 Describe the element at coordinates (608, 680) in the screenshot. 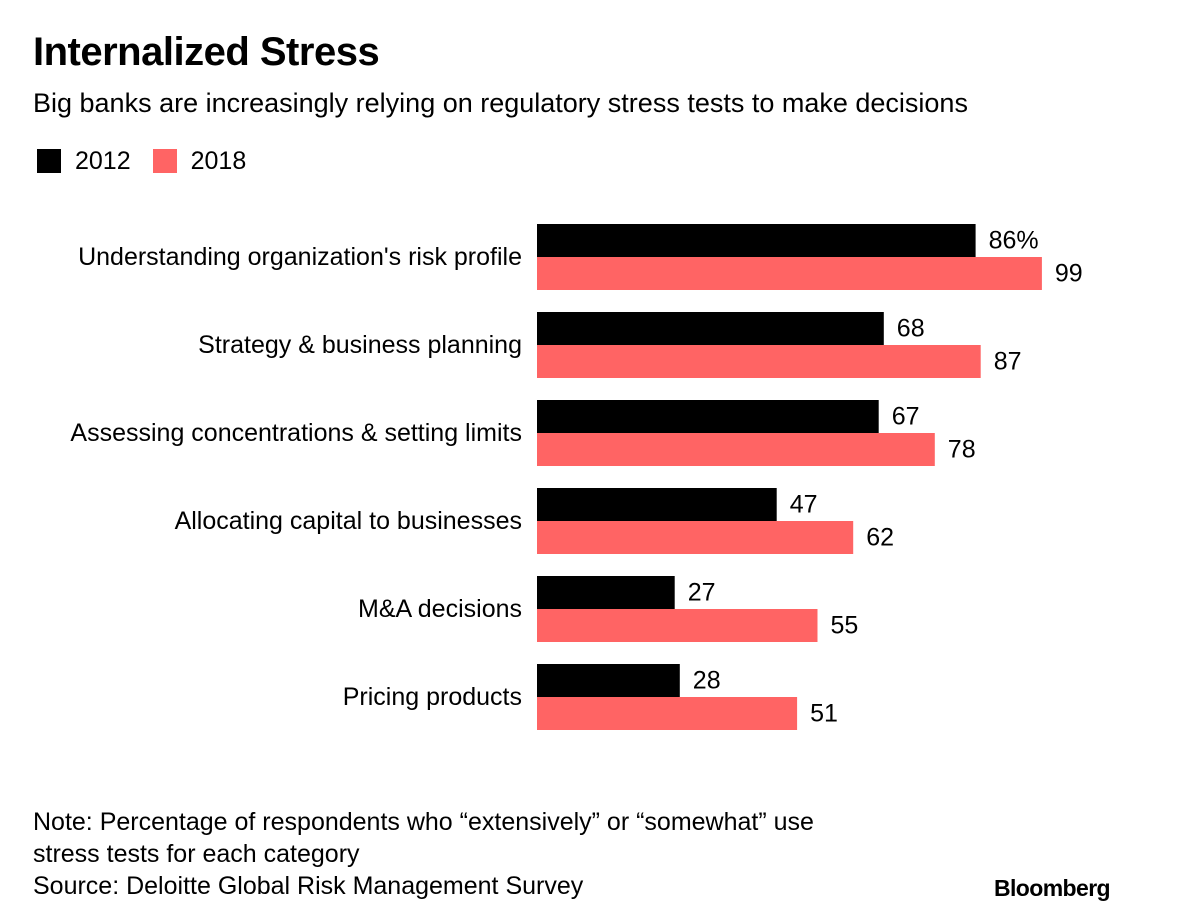

I see `bar-2012-pricing-products` at that location.